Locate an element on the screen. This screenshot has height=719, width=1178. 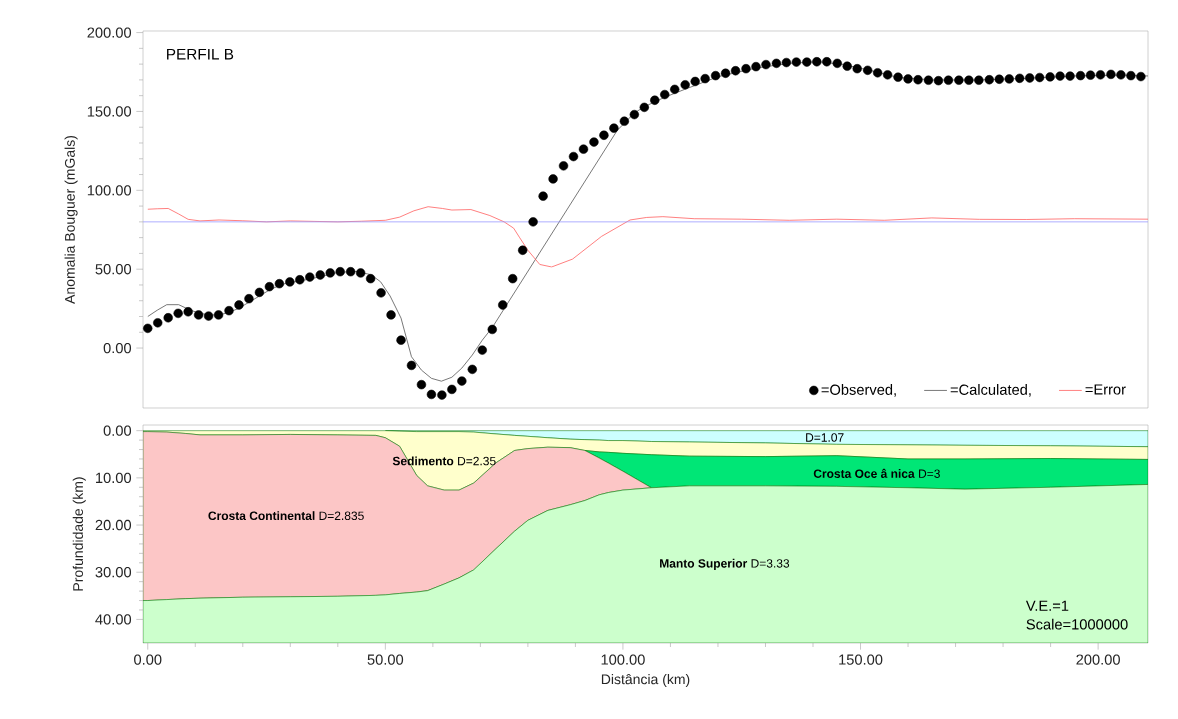
x-tick-label: 150.00 is located at coordinates (861, 659).